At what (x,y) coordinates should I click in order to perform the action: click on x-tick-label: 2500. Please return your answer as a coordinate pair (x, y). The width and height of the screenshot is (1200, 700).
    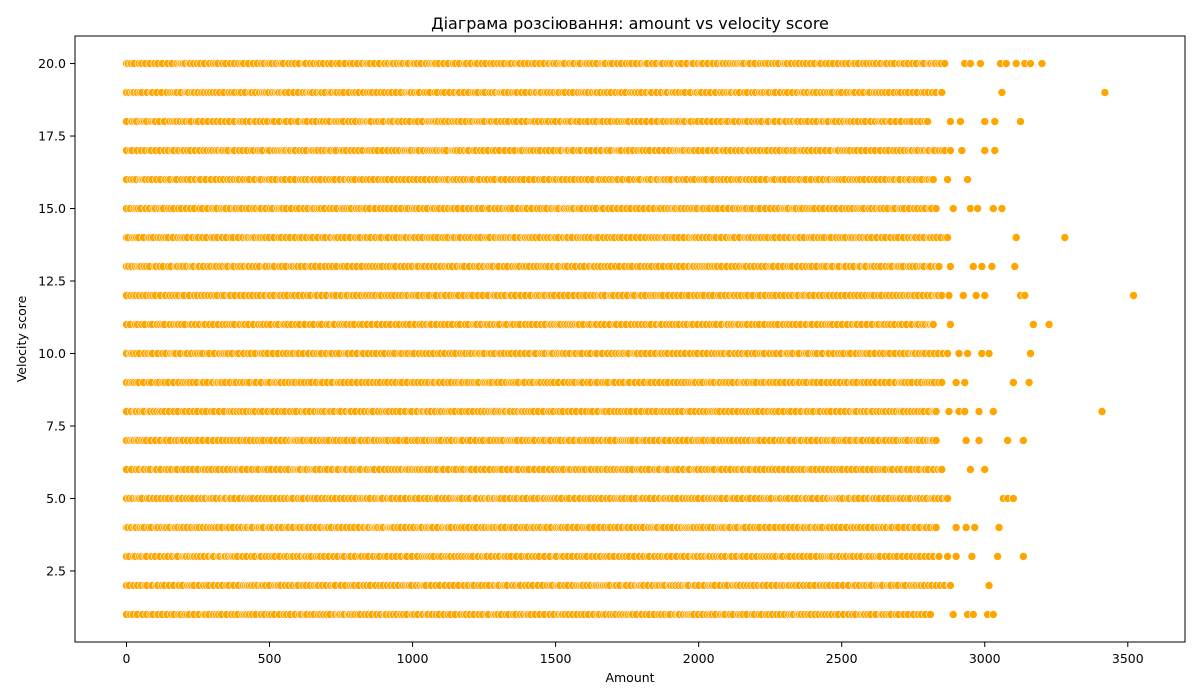
    Looking at the image, I should click on (842, 658).